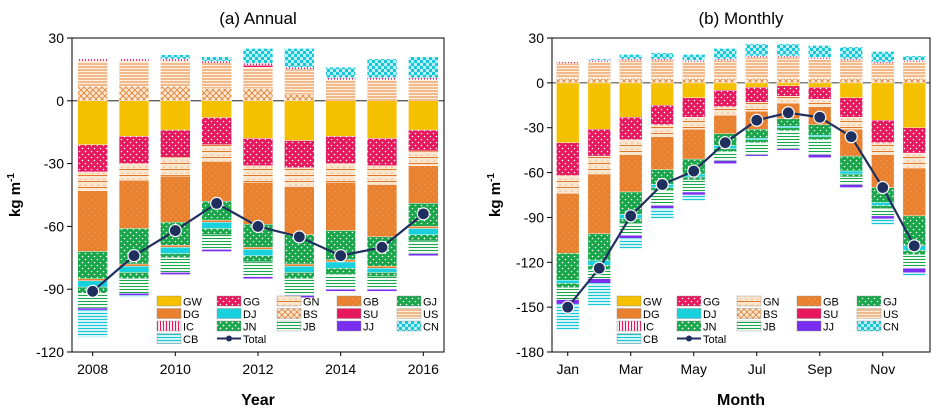 Image resolution: width=937 pixels, height=417 pixels. What do you see at coordinates (869, 313) in the screenshot?
I see `legend-swatch-US` at bounding box center [869, 313].